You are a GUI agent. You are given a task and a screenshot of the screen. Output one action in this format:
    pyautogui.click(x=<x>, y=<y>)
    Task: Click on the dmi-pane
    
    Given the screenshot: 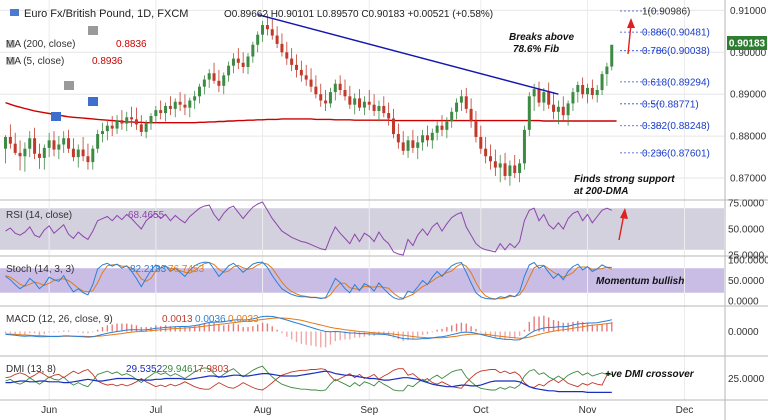 What is the action you would take?
    pyautogui.click(x=308, y=379)
    